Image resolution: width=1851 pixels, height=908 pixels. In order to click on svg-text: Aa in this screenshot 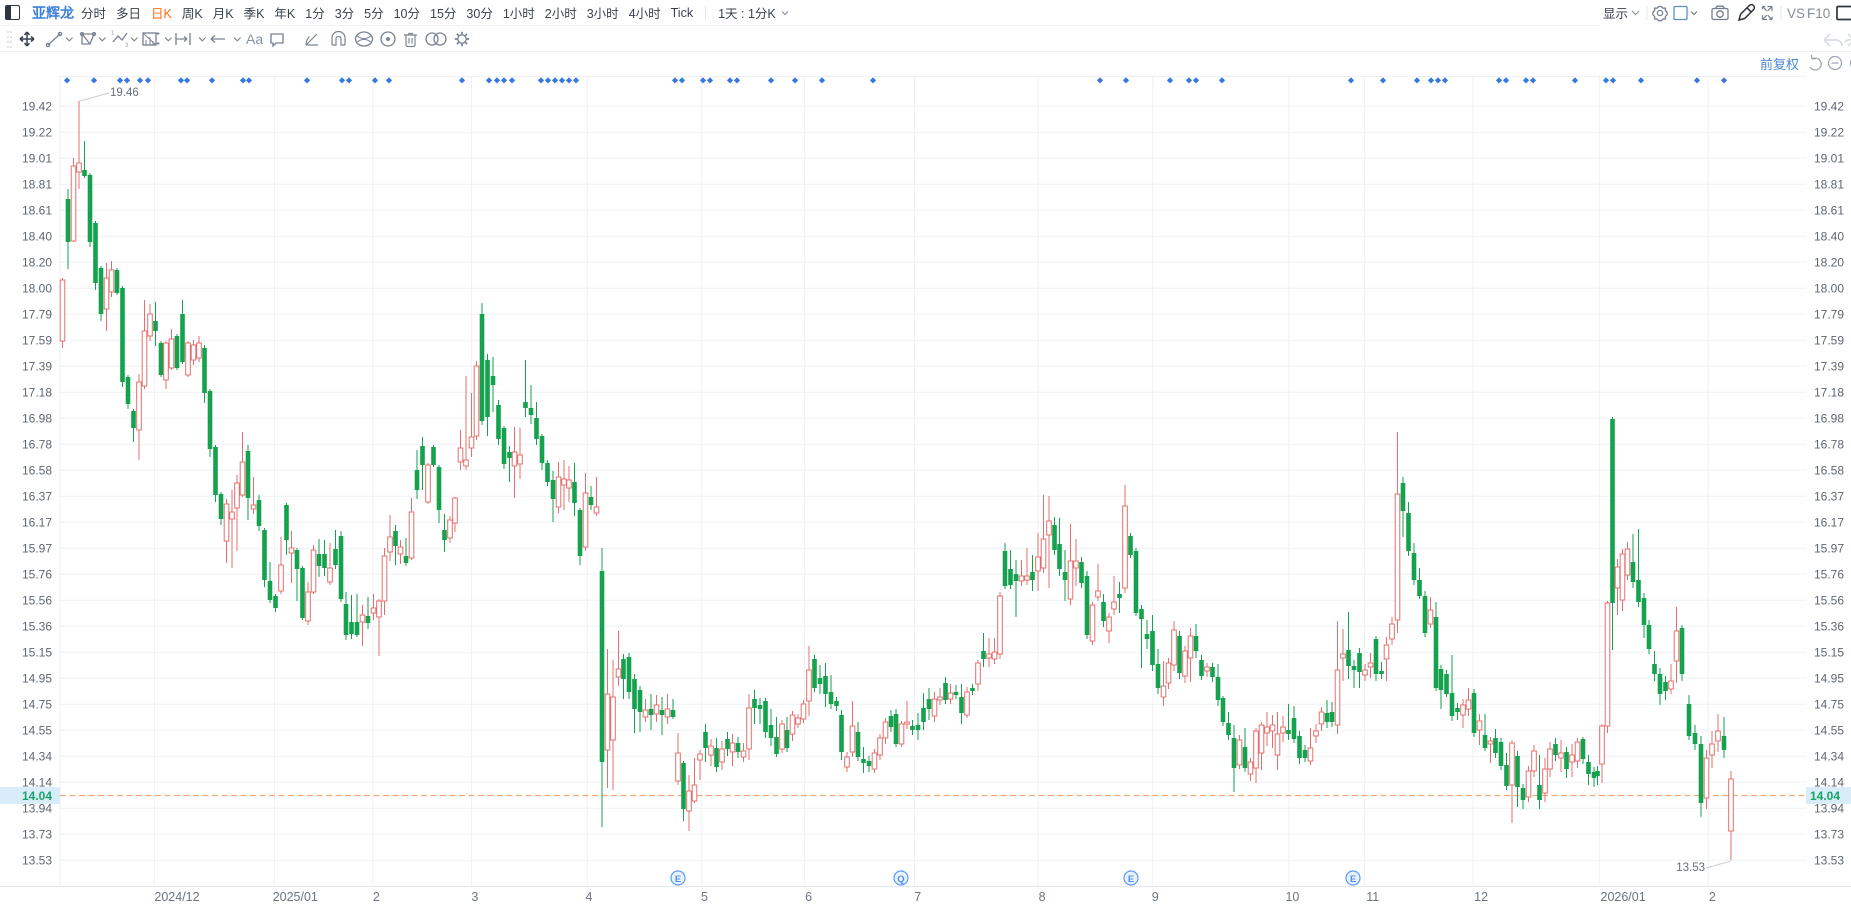, I will do `click(254, 39)`.